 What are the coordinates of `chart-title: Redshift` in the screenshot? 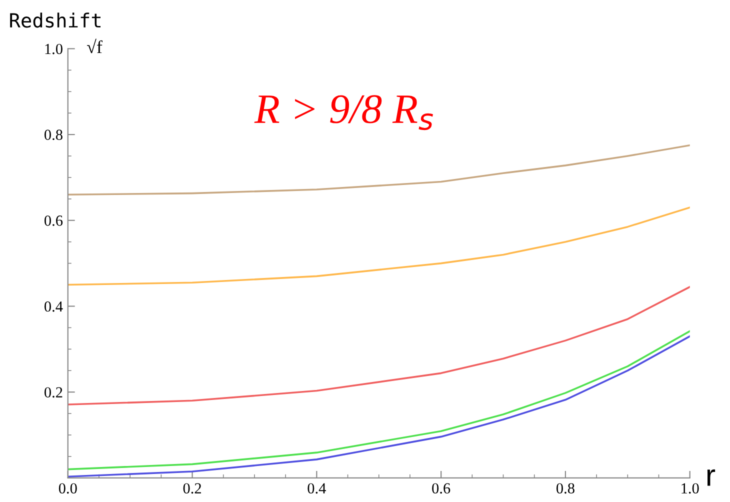 It's located at (55, 20).